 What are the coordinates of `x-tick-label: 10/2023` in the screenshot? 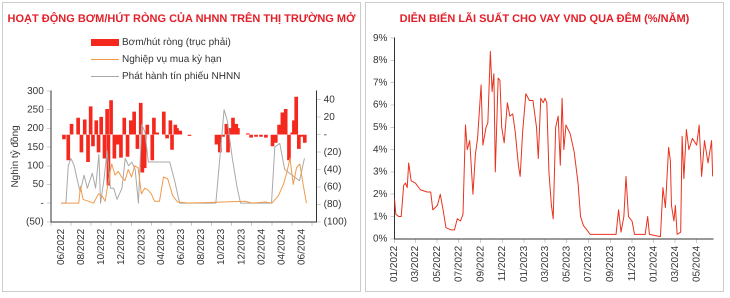 It's located at (222, 247).